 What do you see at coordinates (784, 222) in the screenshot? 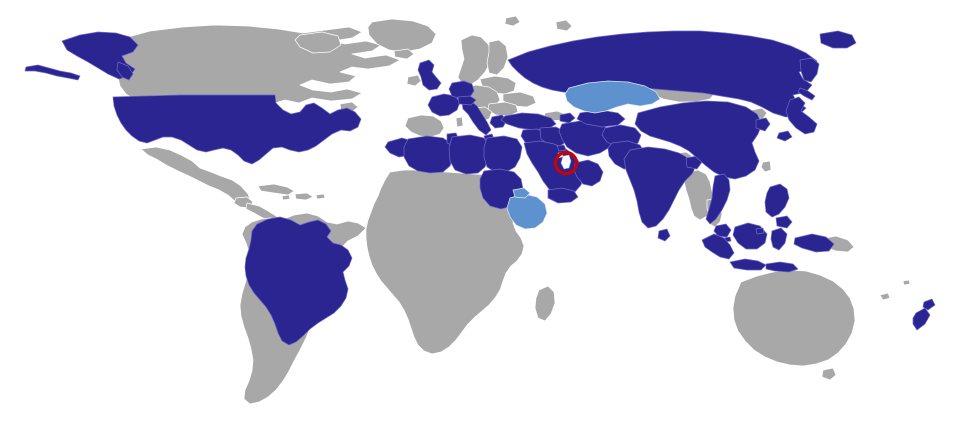
I see `philippines-mindanao` at bounding box center [784, 222].